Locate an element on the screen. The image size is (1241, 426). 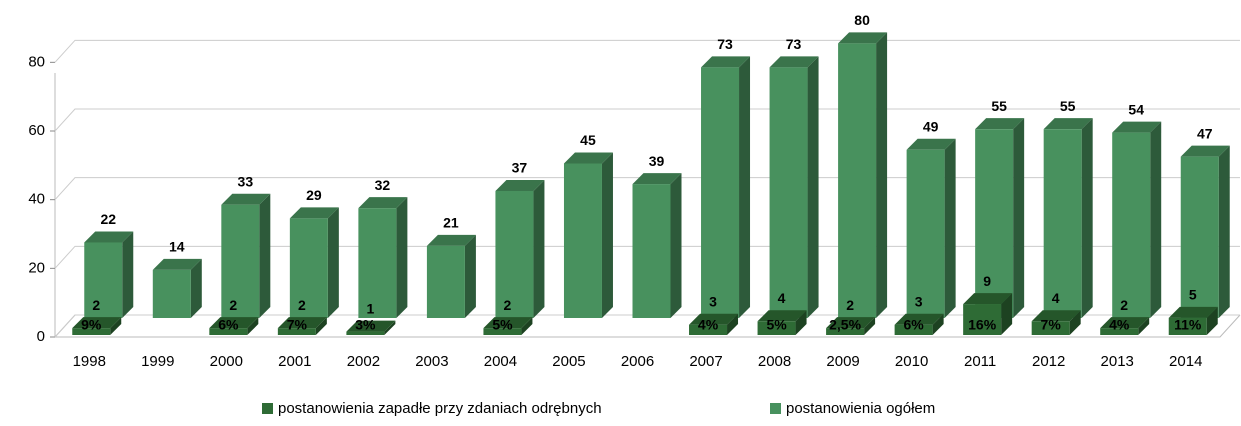
x-tick-label: 2014 is located at coordinates (1185, 361).